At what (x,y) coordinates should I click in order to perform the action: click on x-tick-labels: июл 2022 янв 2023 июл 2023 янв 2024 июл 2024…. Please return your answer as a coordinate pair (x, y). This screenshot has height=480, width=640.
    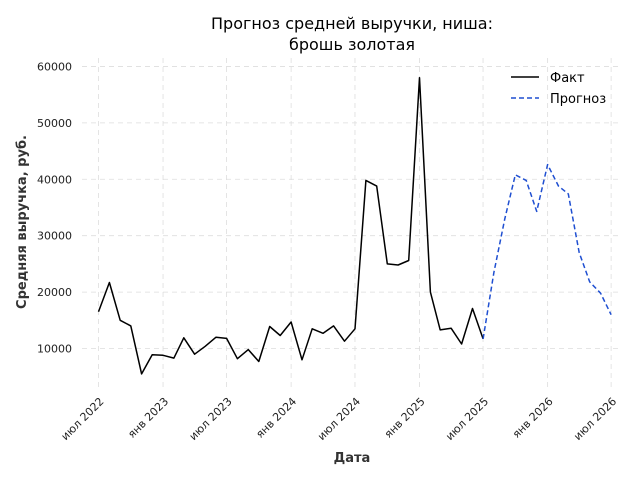
    Looking at the image, I should click on (339, 419).